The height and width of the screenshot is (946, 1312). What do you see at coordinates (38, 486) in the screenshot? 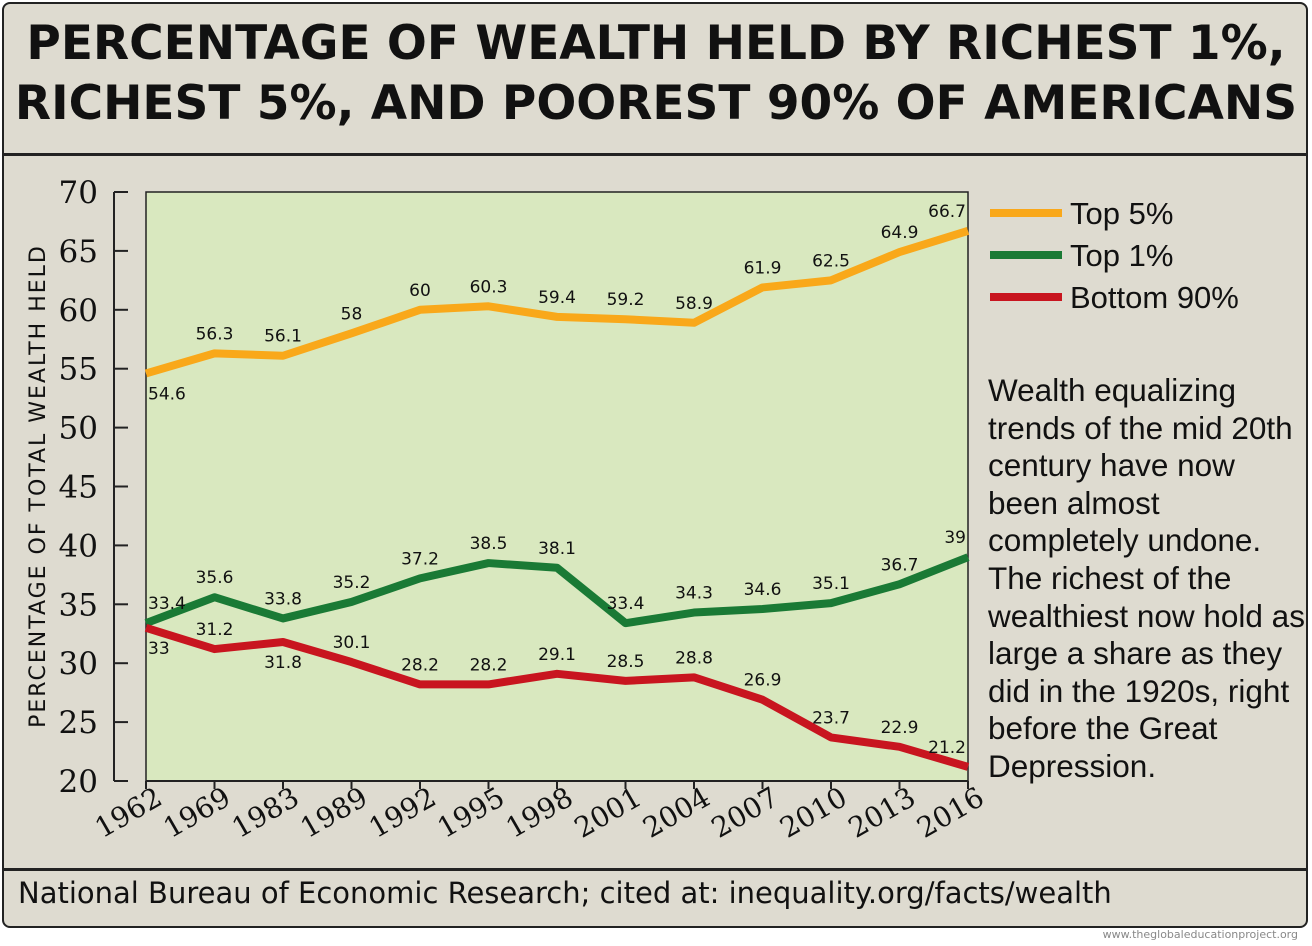
I see `y-axis-label: PERCENTAGE OF TOTAL WEALTH HELD` at bounding box center [38, 486].